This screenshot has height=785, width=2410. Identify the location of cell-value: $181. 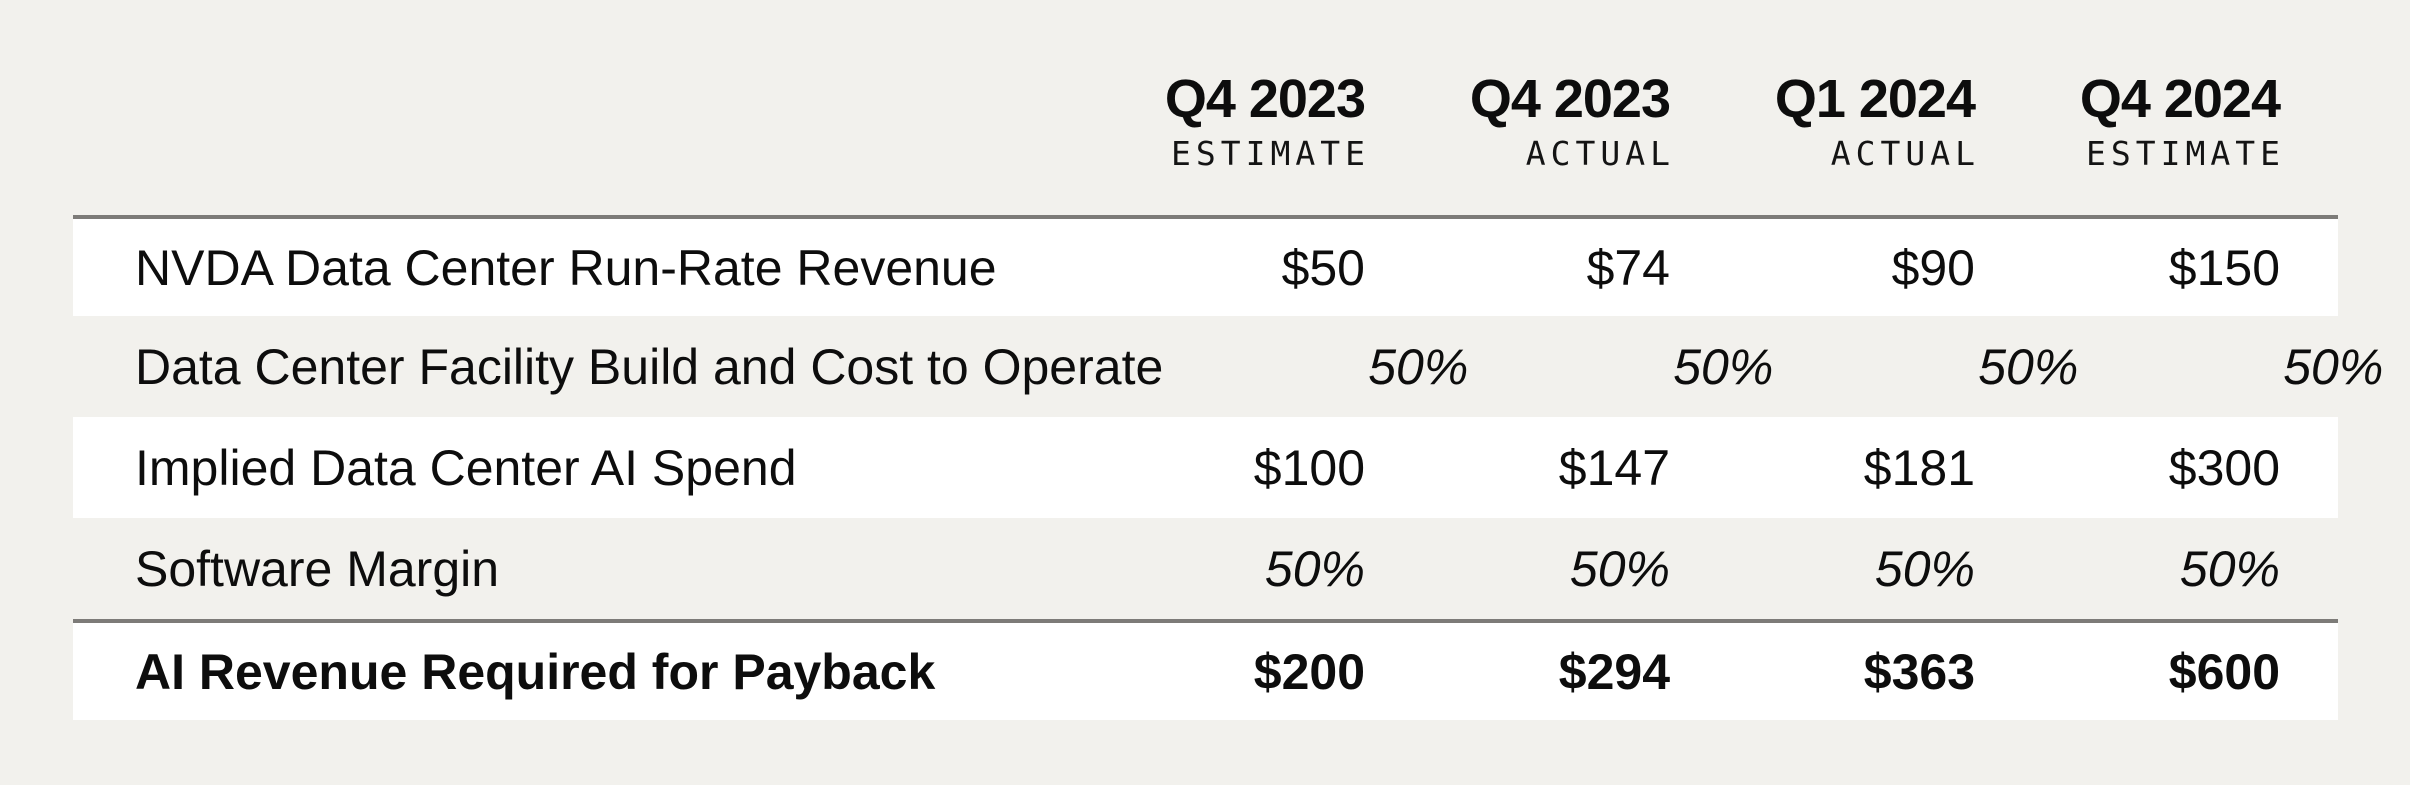
(1919, 467).